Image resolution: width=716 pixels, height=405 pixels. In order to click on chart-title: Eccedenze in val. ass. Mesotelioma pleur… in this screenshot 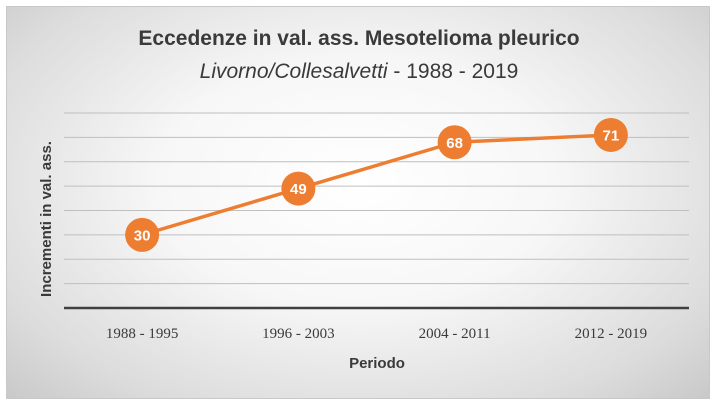, I will do `click(358, 38)`.